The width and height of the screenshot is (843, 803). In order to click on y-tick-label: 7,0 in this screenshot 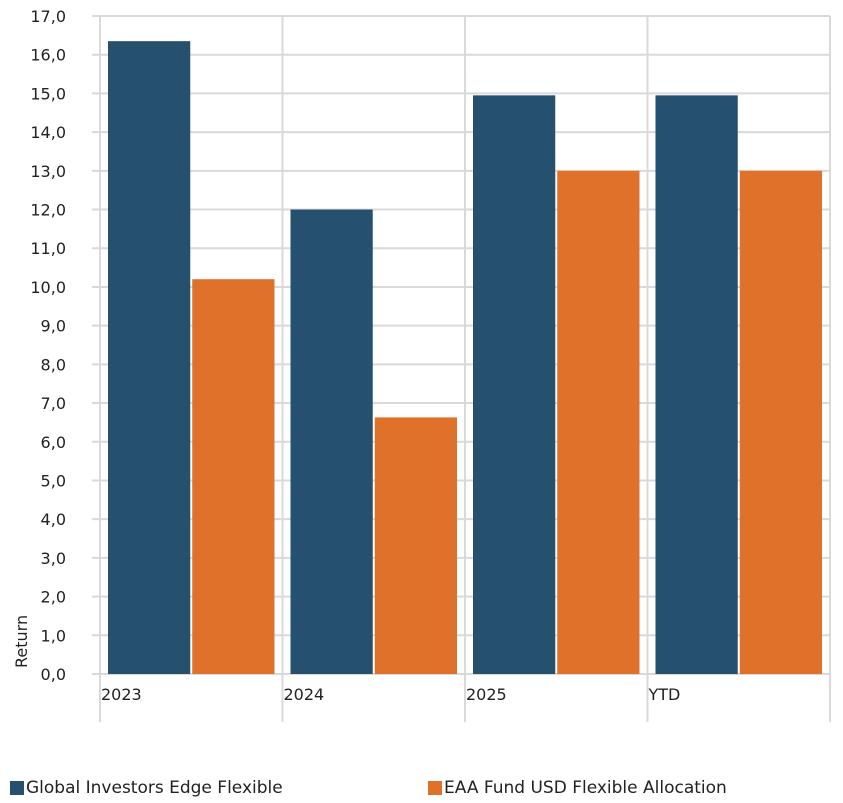, I will do `click(53, 403)`.